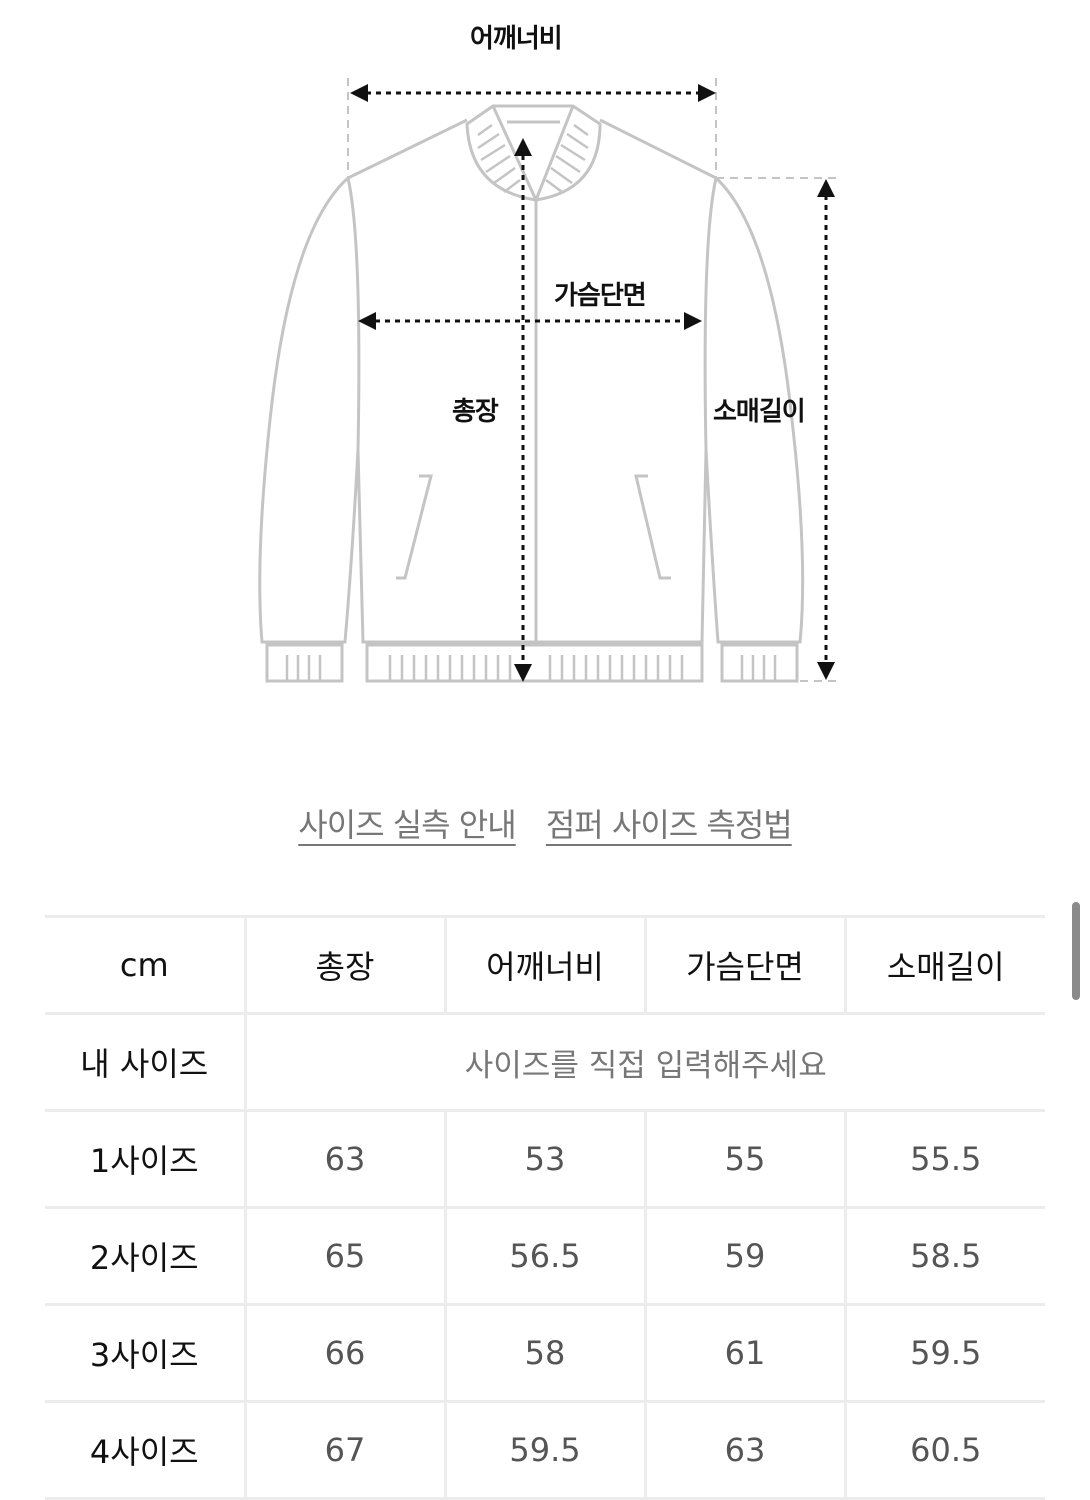  Describe the element at coordinates (533, 158) in the screenshot. I see `collar-ribbing` at that location.